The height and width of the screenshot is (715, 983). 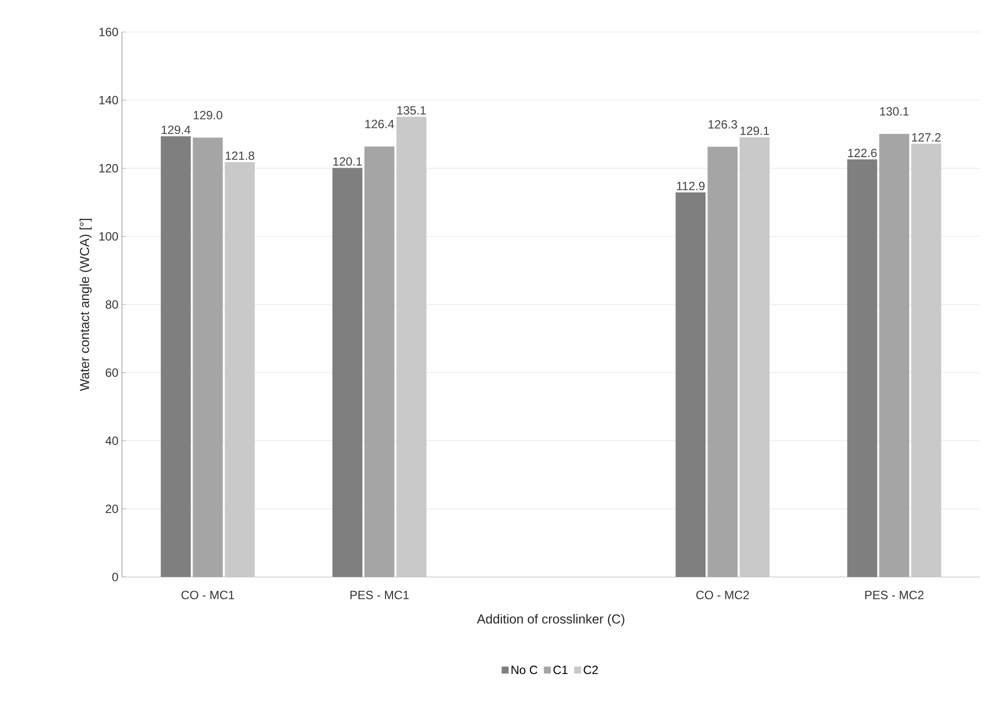 I want to click on data-label: 120.1, so click(x=347, y=161).